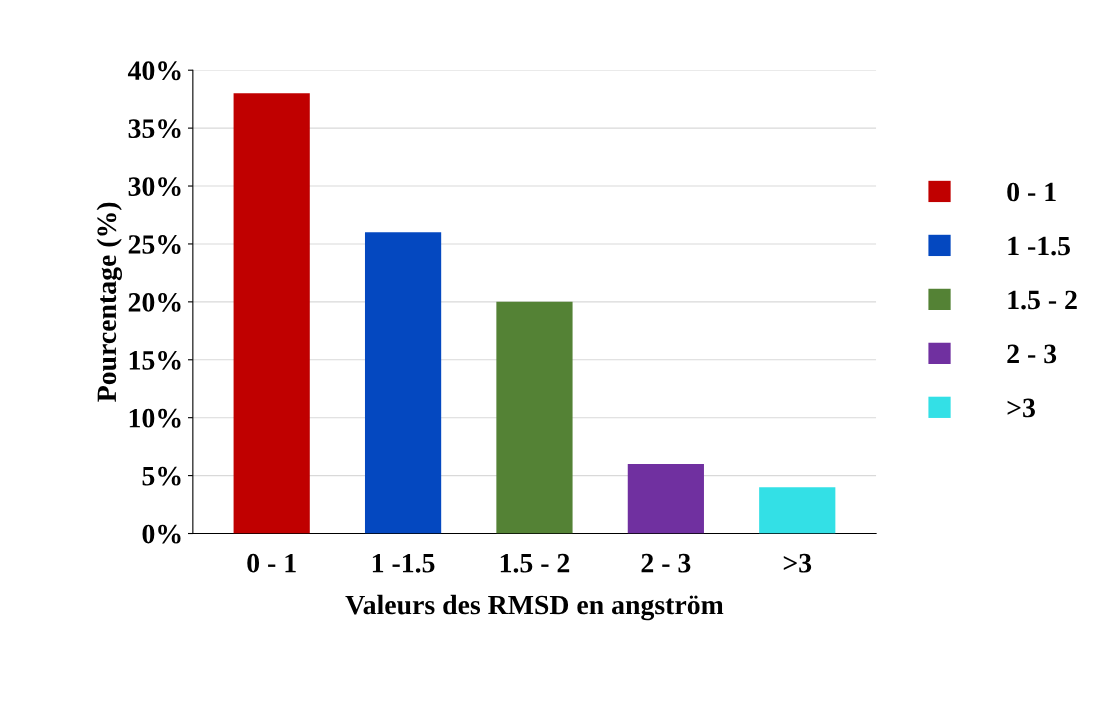 This screenshot has width=1102, height=702. Describe the element at coordinates (154, 129) in the screenshot. I see `y-tick-label: 35%` at that location.